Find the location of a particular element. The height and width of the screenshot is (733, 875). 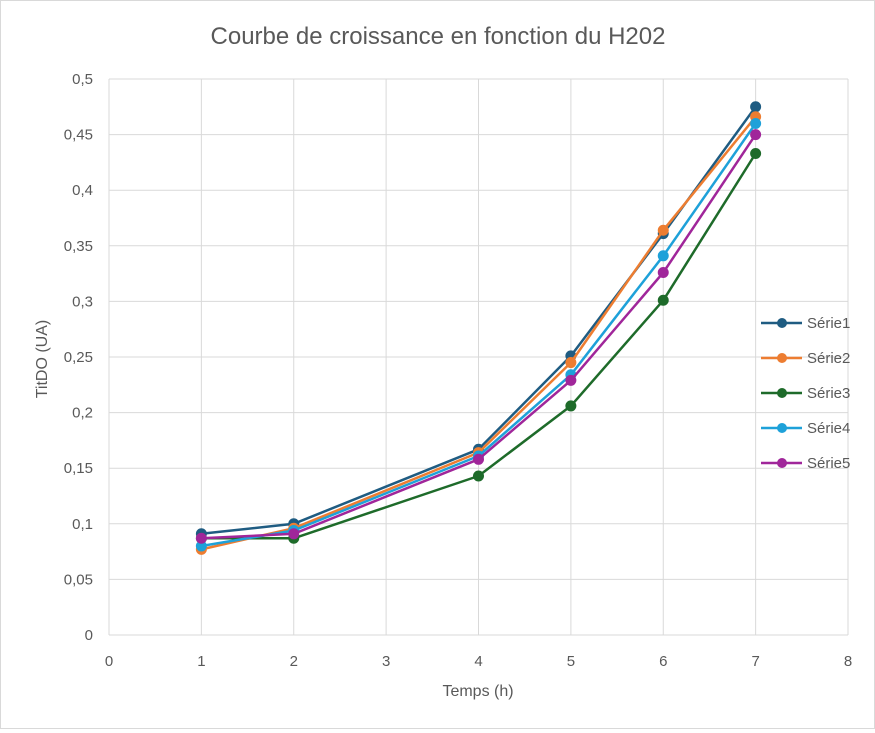

y-tick-label: 0,45 is located at coordinates (78, 135).